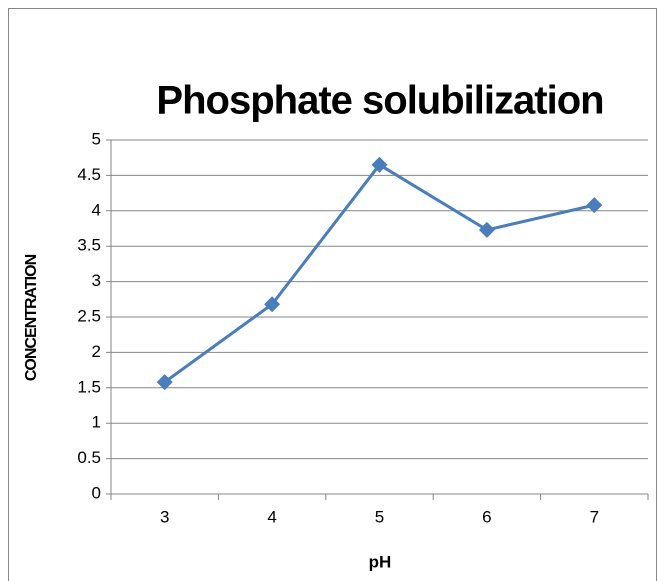 The width and height of the screenshot is (665, 581). What do you see at coordinates (379, 101) in the screenshot?
I see `chart-title: Phosphate solubilization` at bounding box center [379, 101].